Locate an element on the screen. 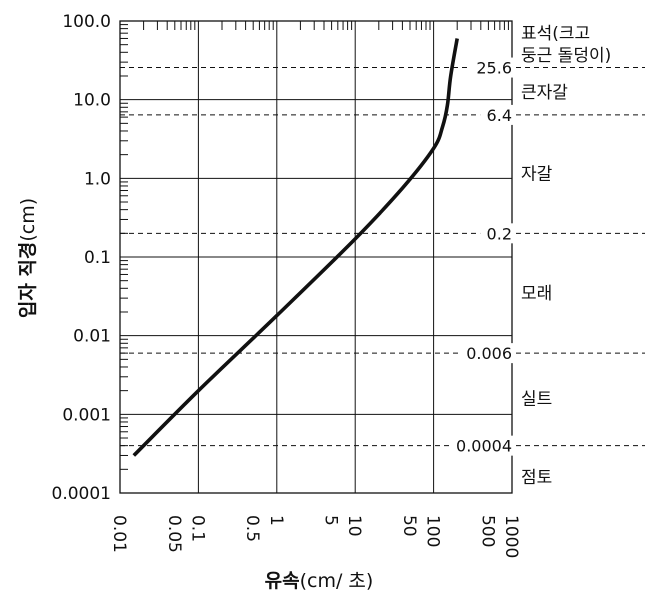 This screenshot has height=600, width=650. boundary-label: 0.0004 is located at coordinates (484, 446).